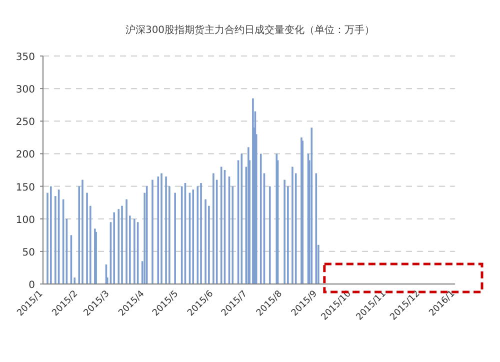 The height and width of the screenshot is (362, 500). What do you see at coordinates (28, 252) in the screenshot?
I see `y-tick-label: 50` at bounding box center [28, 252].